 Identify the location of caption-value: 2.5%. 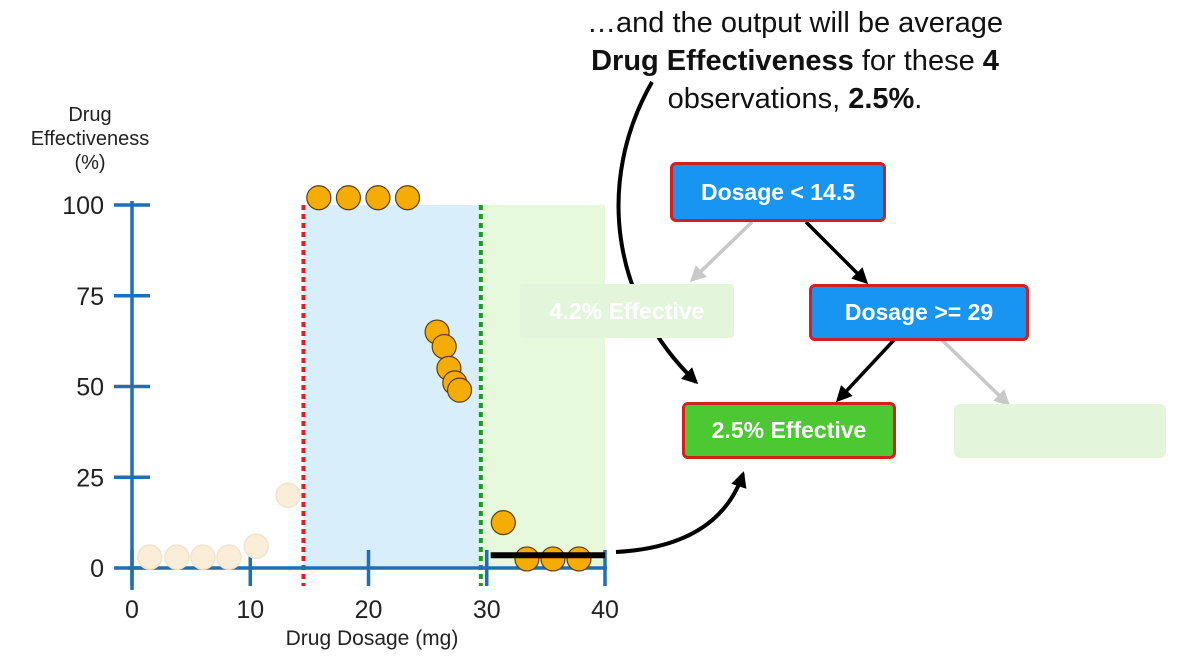
(881, 99).